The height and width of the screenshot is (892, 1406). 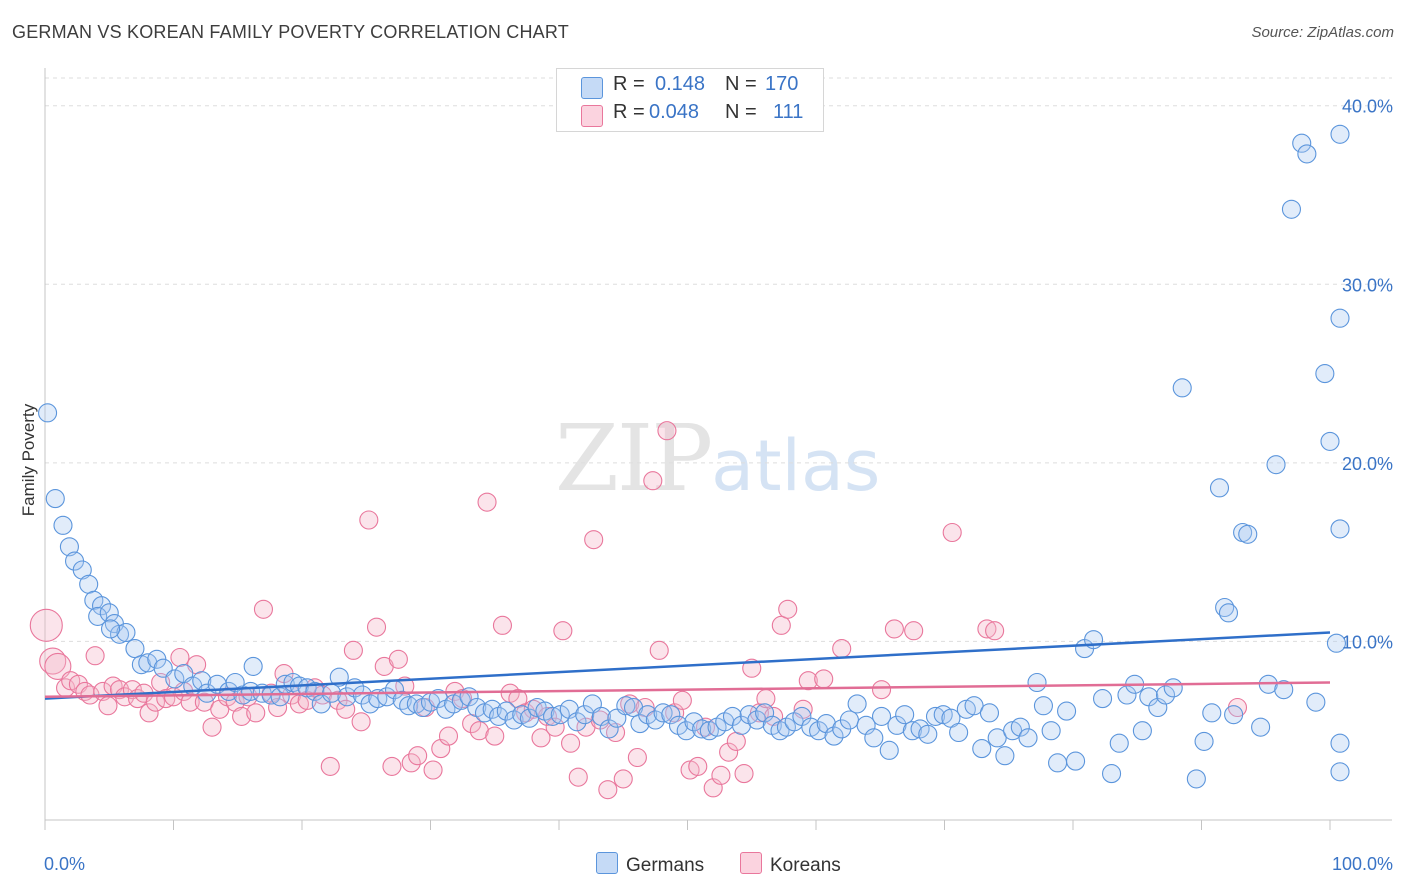 What do you see at coordinates (805, 865) in the screenshot?
I see `bottom-label-koreans: Koreans` at bounding box center [805, 865].